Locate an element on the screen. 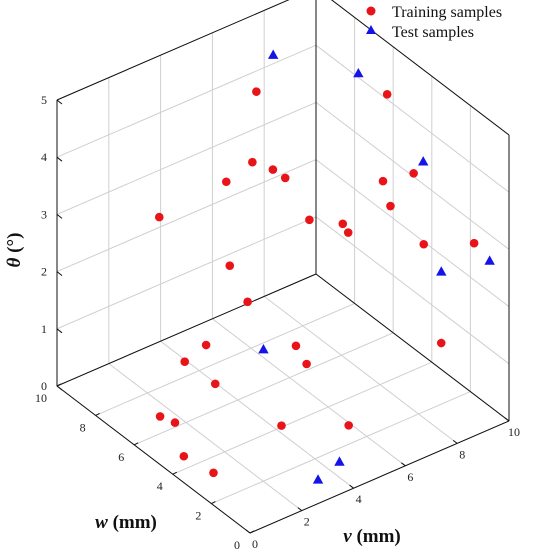 The image size is (540, 550). legend-test-label: Test samples is located at coordinates (433, 32).